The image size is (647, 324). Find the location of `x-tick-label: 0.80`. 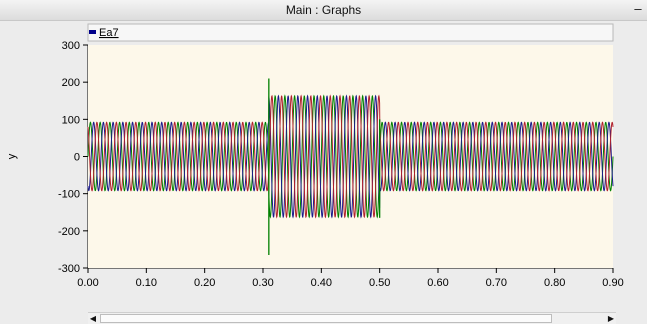

x-tick-label: 0.80 is located at coordinates (554, 283).